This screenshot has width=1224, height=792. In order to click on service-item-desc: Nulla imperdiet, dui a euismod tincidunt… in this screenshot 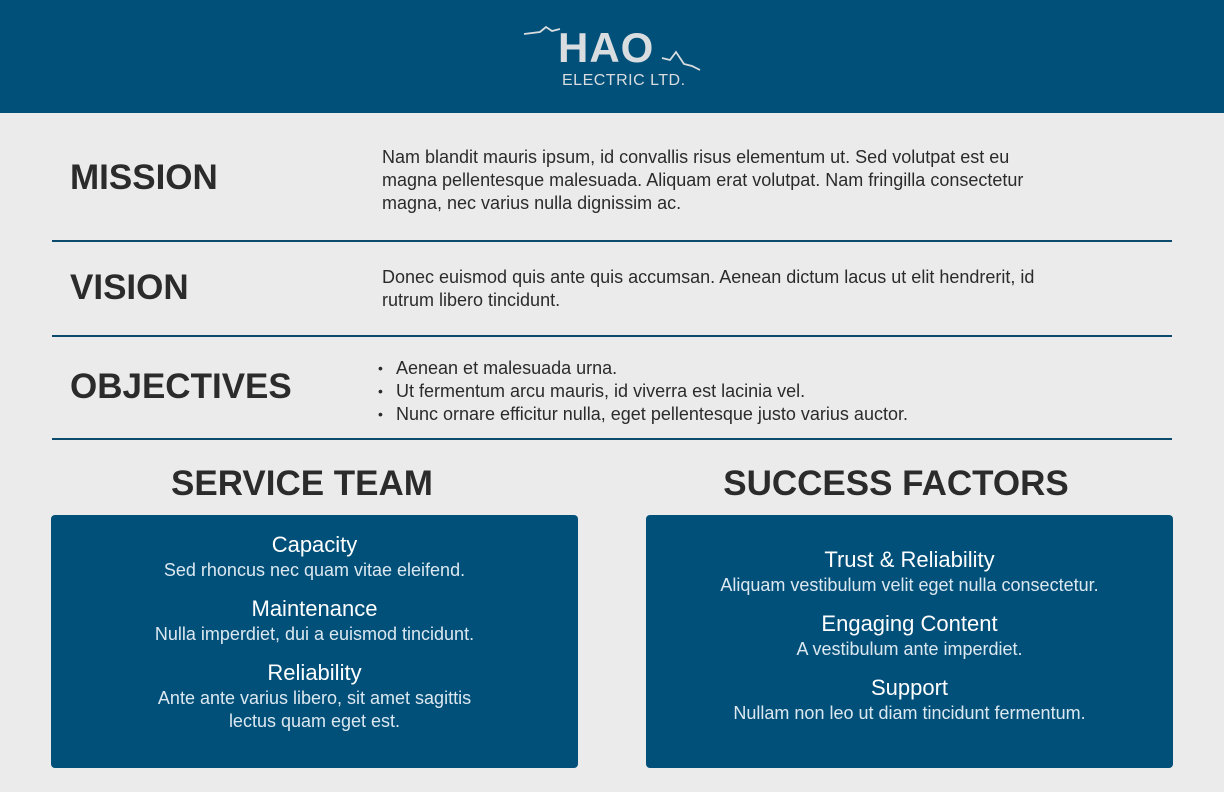, I will do `click(314, 634)`.